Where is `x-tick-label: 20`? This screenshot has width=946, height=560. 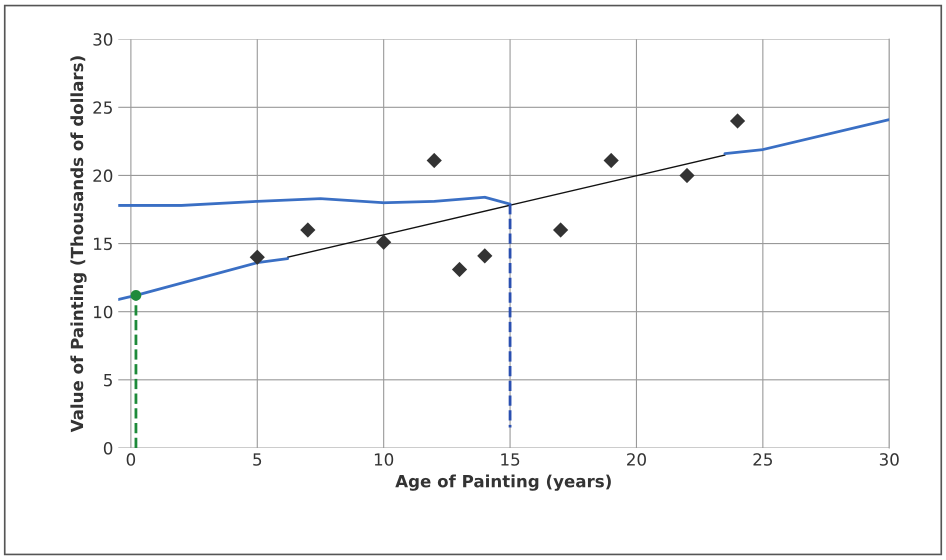 x-tick-label: 20 is located at coordinates (636, 459).